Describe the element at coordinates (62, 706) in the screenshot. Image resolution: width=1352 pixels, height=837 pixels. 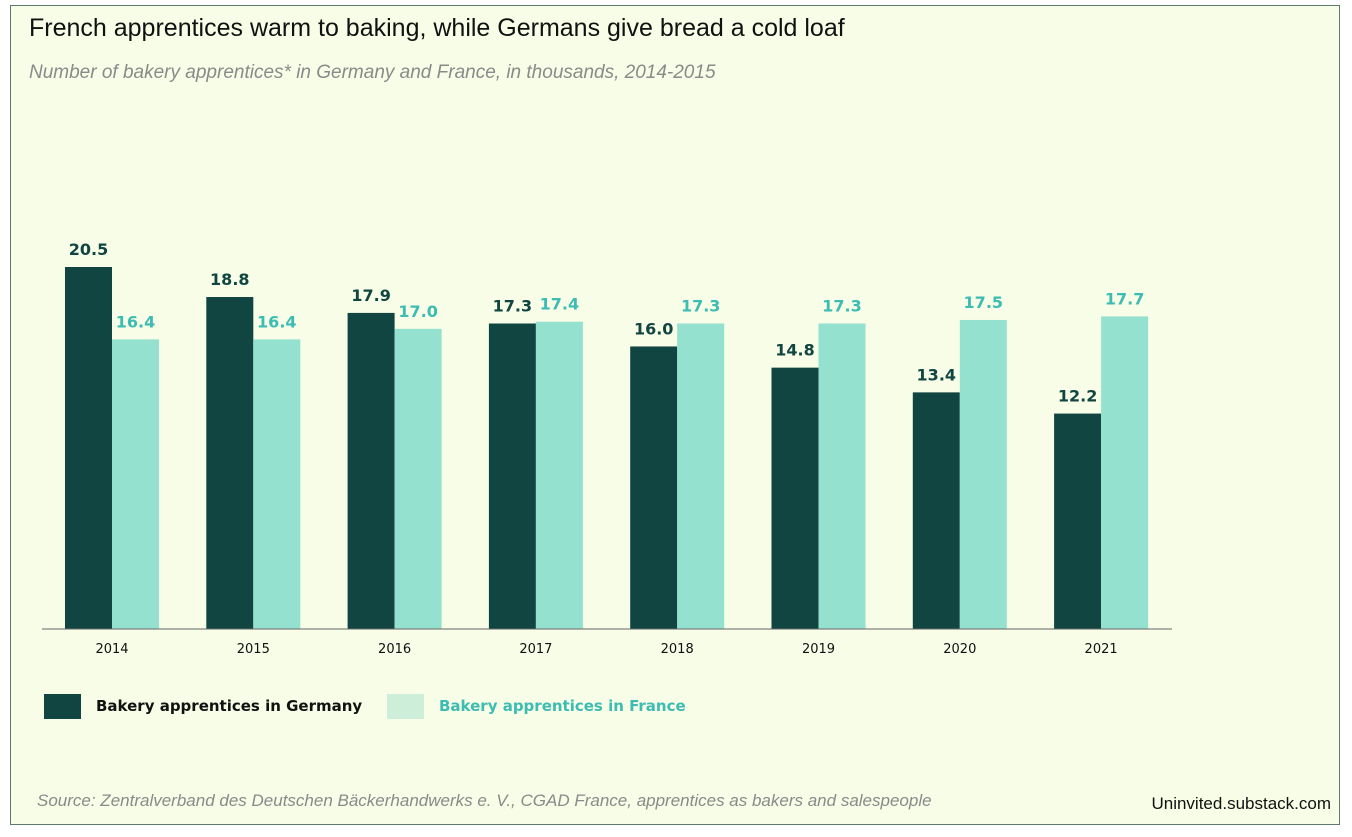
I see `legend-swatch-germany` at that location.